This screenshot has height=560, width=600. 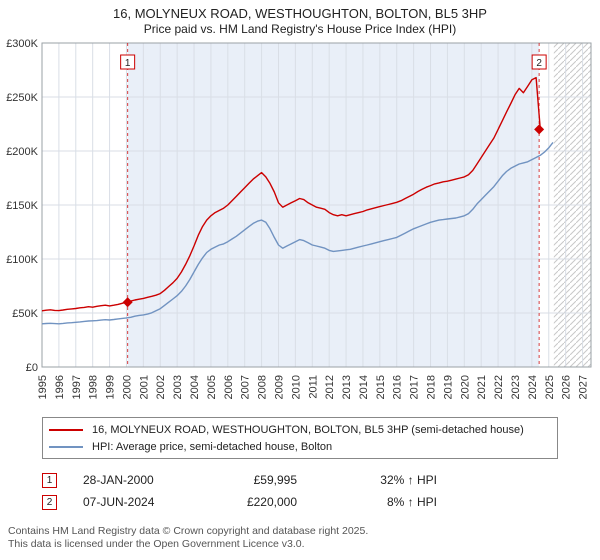 What do you see at coordinates (279, 387) in the screenshot?
I see `x-tick-label: 2009` at bounding box center [279, 387].